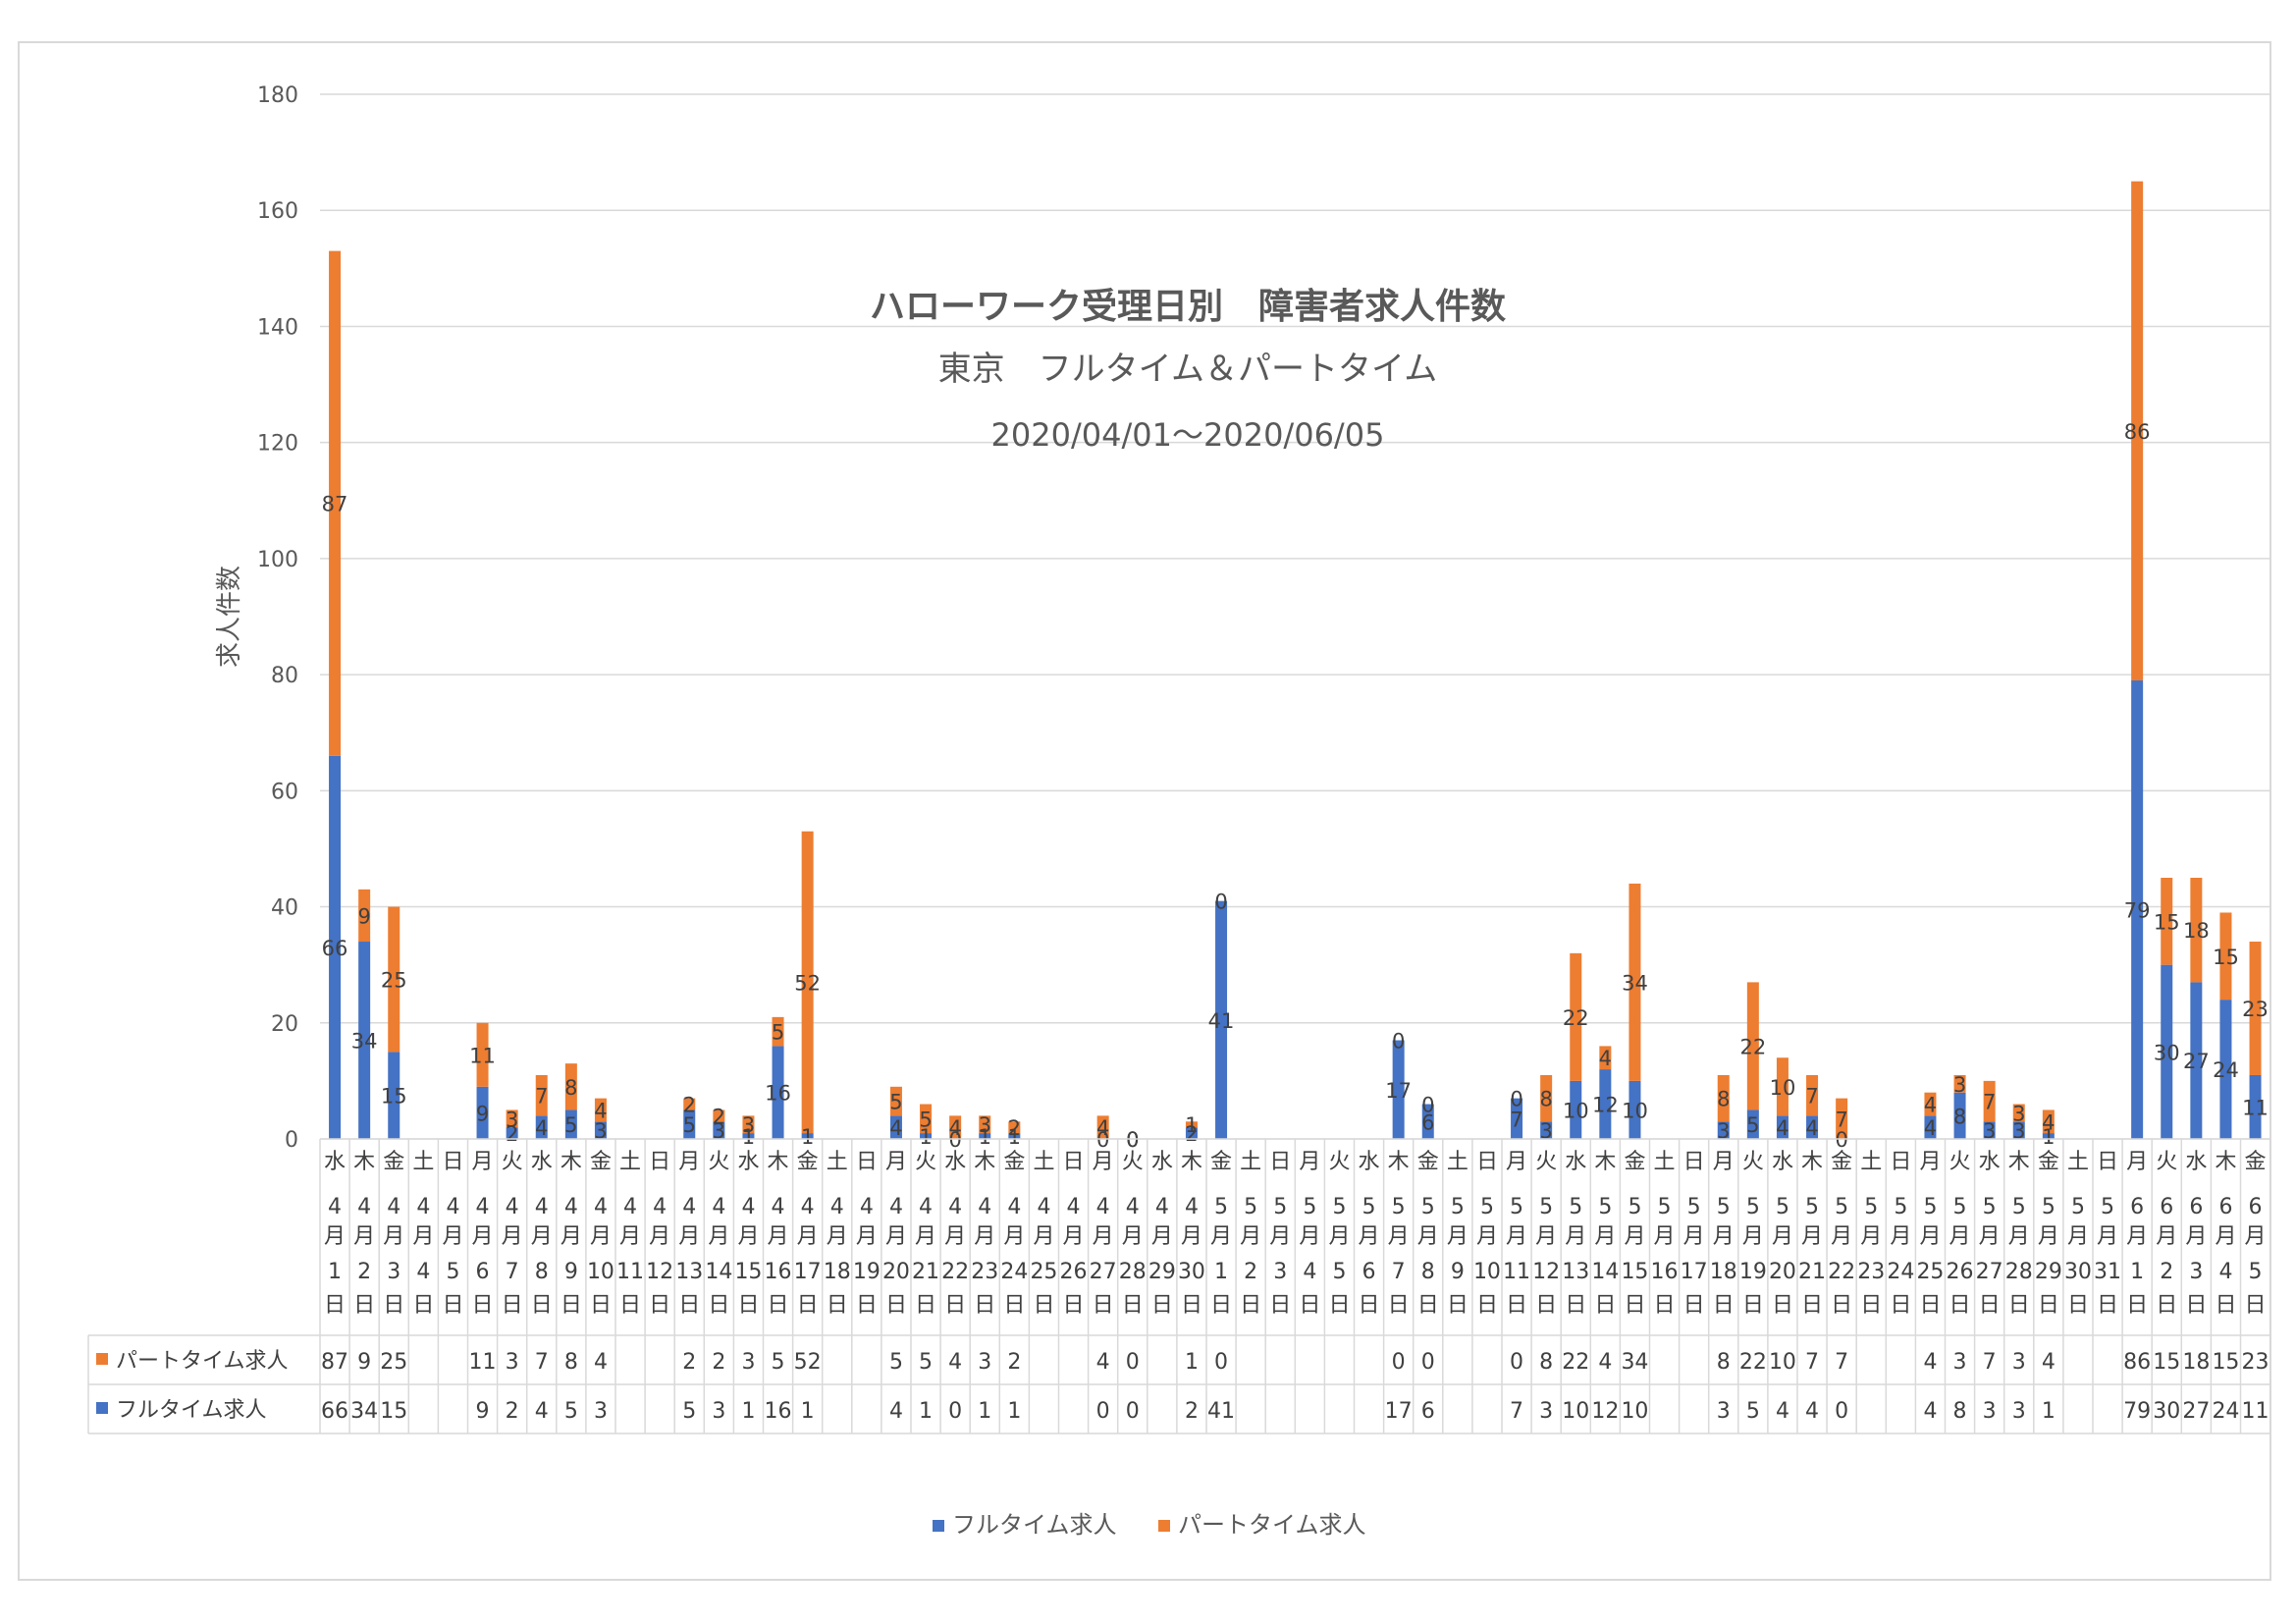  What do you see at coordinates (364, 1412) in the screenshot?
I see `table-cell-fulltime: 34` at bounding box center [364, 1412].